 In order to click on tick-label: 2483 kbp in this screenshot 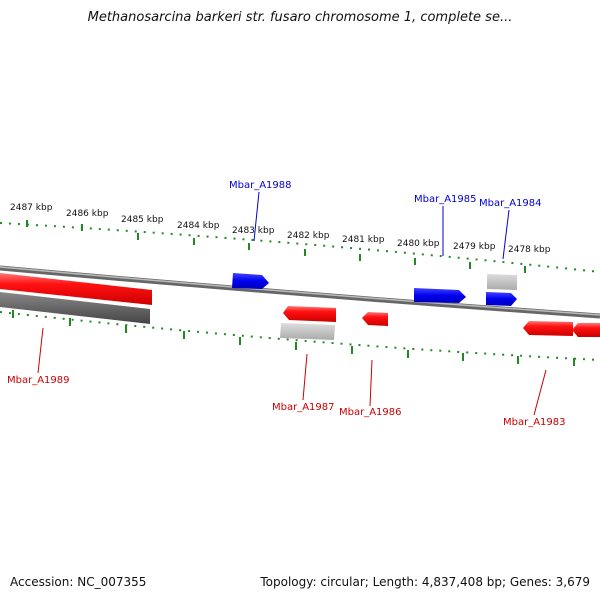, I will do `click(253, 231)`.